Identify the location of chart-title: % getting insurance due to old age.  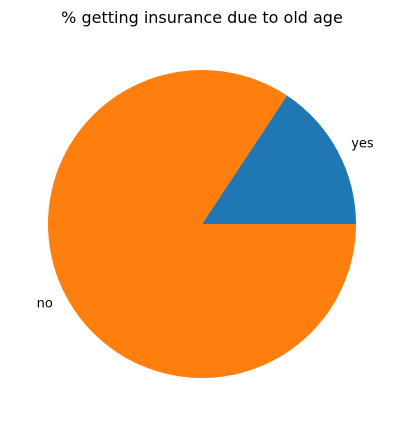
(202, 17).